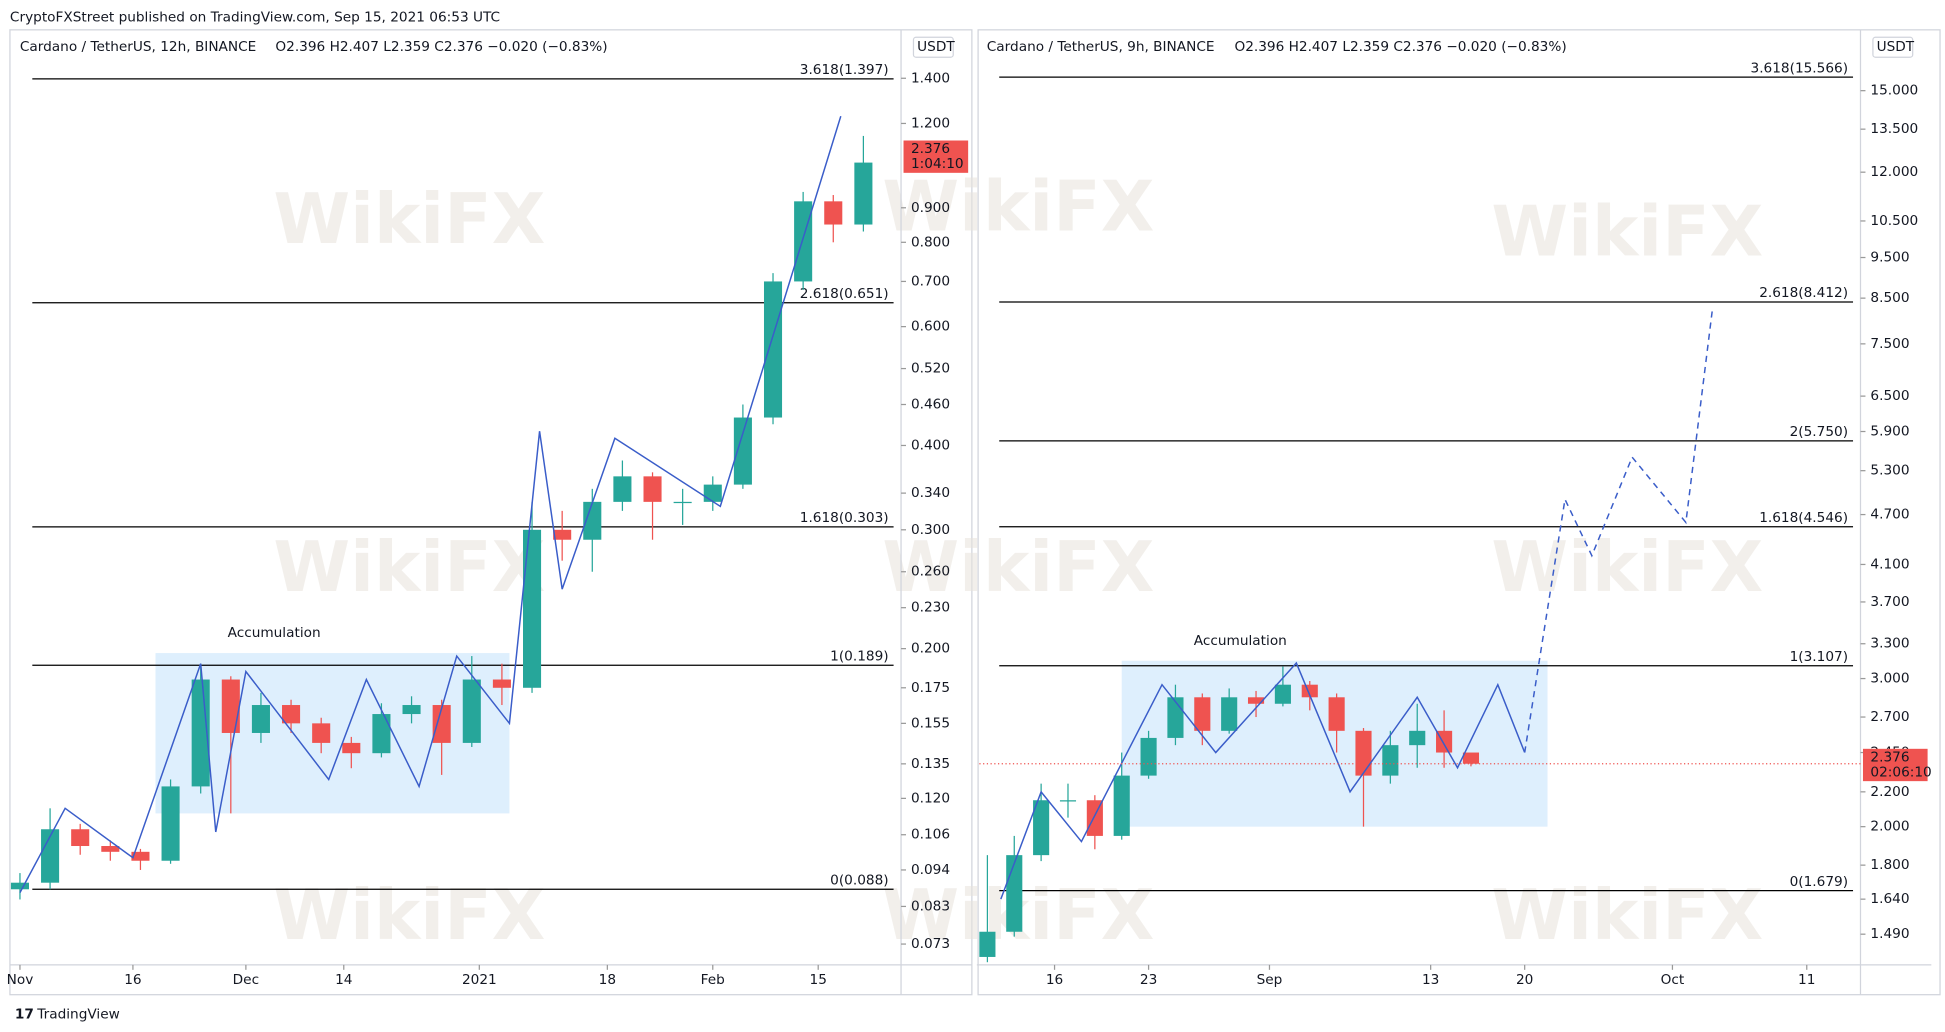 The image size is (1945, 1032). What do you see at coordinates (1894, 221) in the screenshot?
I see `y-tick-label: 10.500` at bounding box center [1894, 221].